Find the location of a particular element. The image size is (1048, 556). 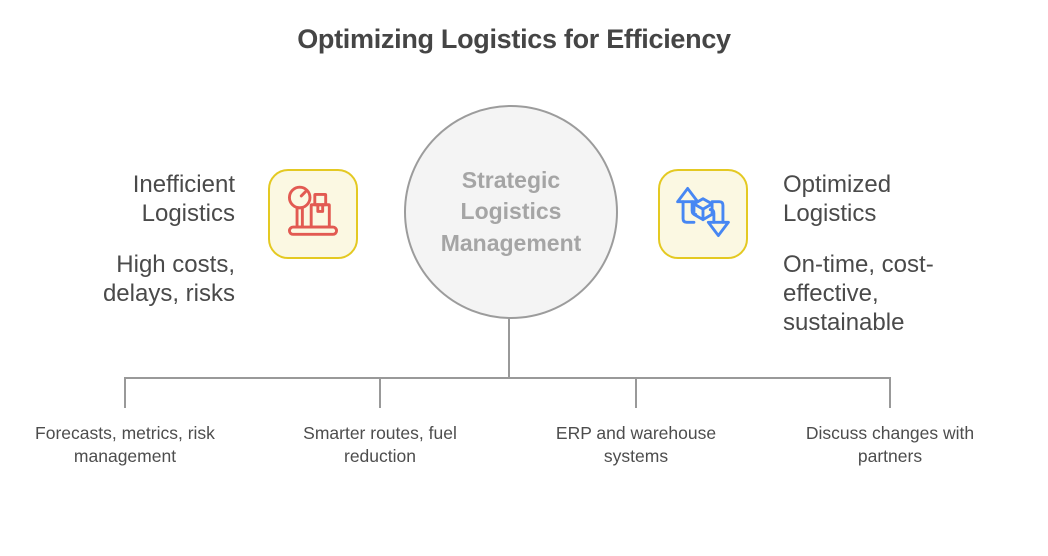

central-node: Strategic Logistics Management is located at coordinates (511, 212).